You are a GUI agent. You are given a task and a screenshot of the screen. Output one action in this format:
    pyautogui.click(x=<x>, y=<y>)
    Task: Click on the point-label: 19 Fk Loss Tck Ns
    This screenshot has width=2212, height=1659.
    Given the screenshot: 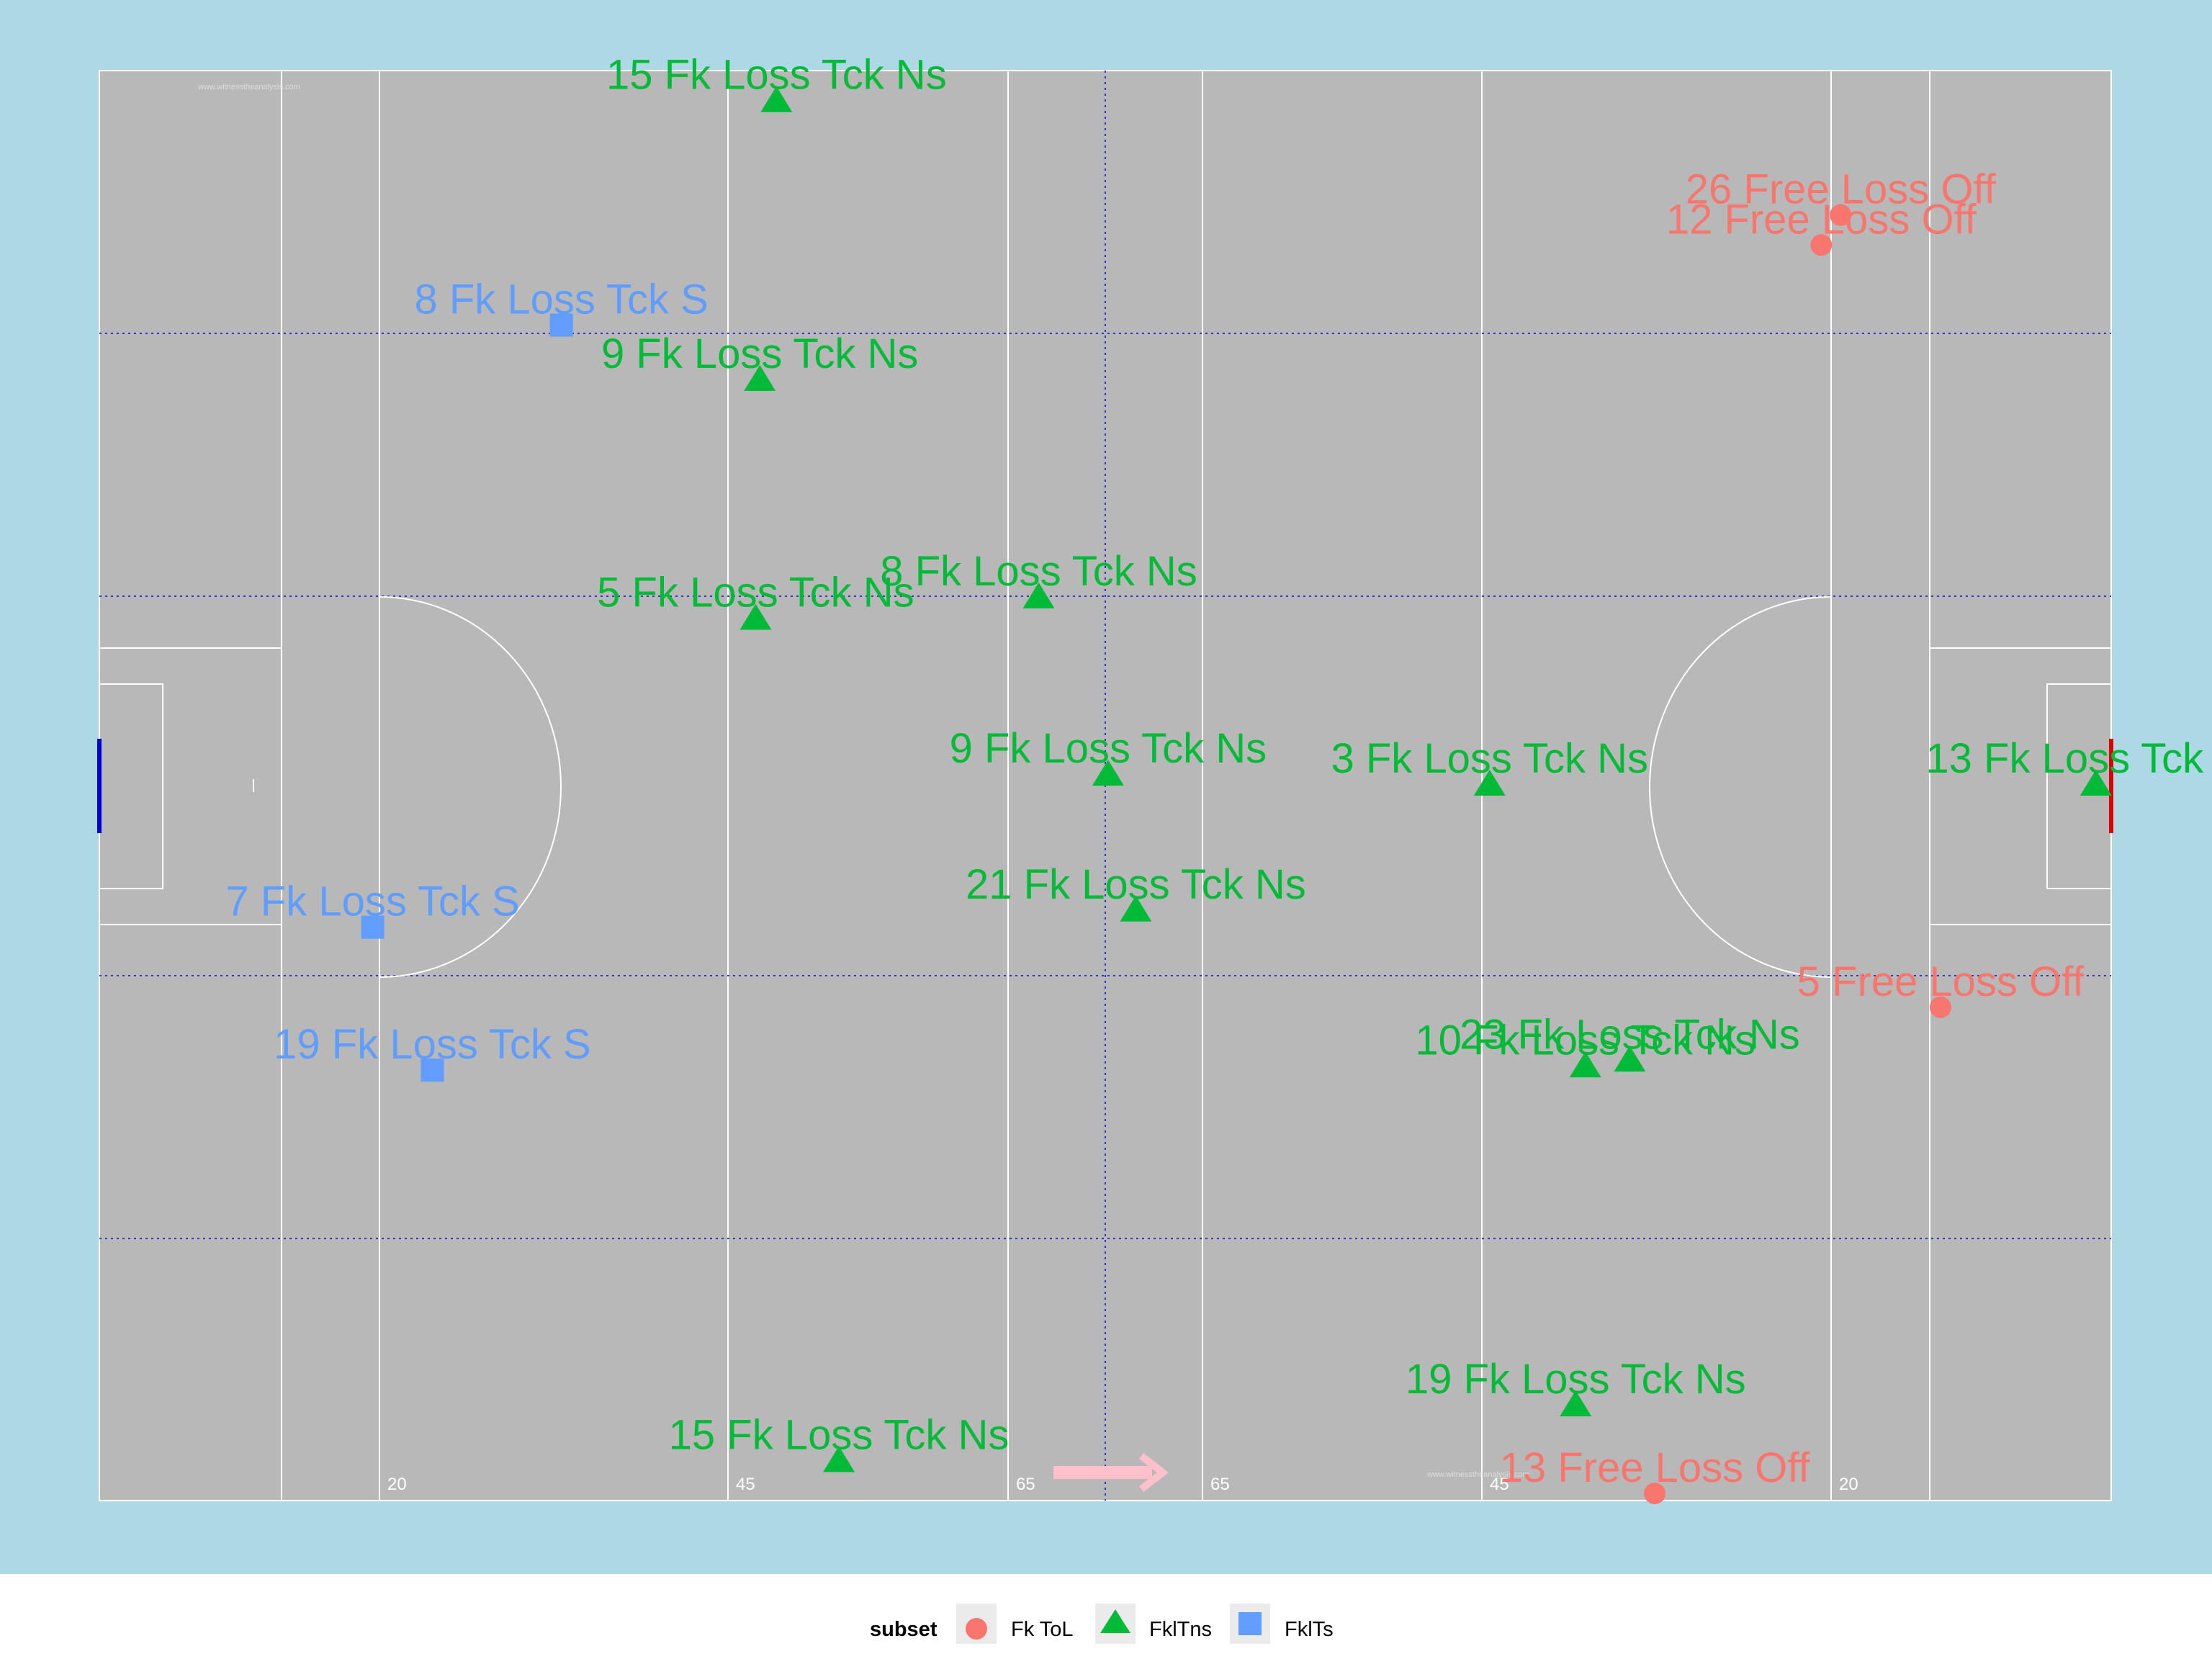 What is the action you would take?
    pyautogui.click(x=1576, y=1380)
    